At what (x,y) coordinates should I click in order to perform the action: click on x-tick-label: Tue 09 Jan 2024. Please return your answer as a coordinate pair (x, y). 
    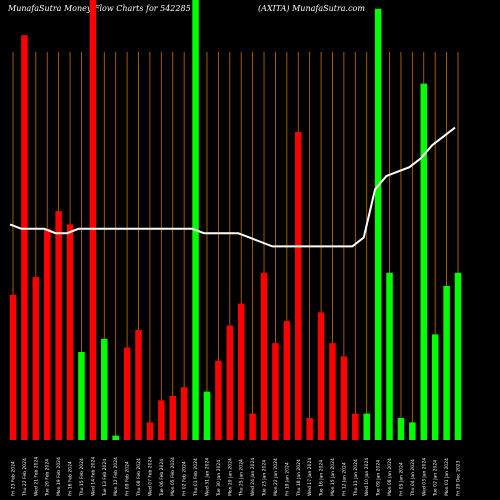
    Looking at the image, I should click on (379, 478).